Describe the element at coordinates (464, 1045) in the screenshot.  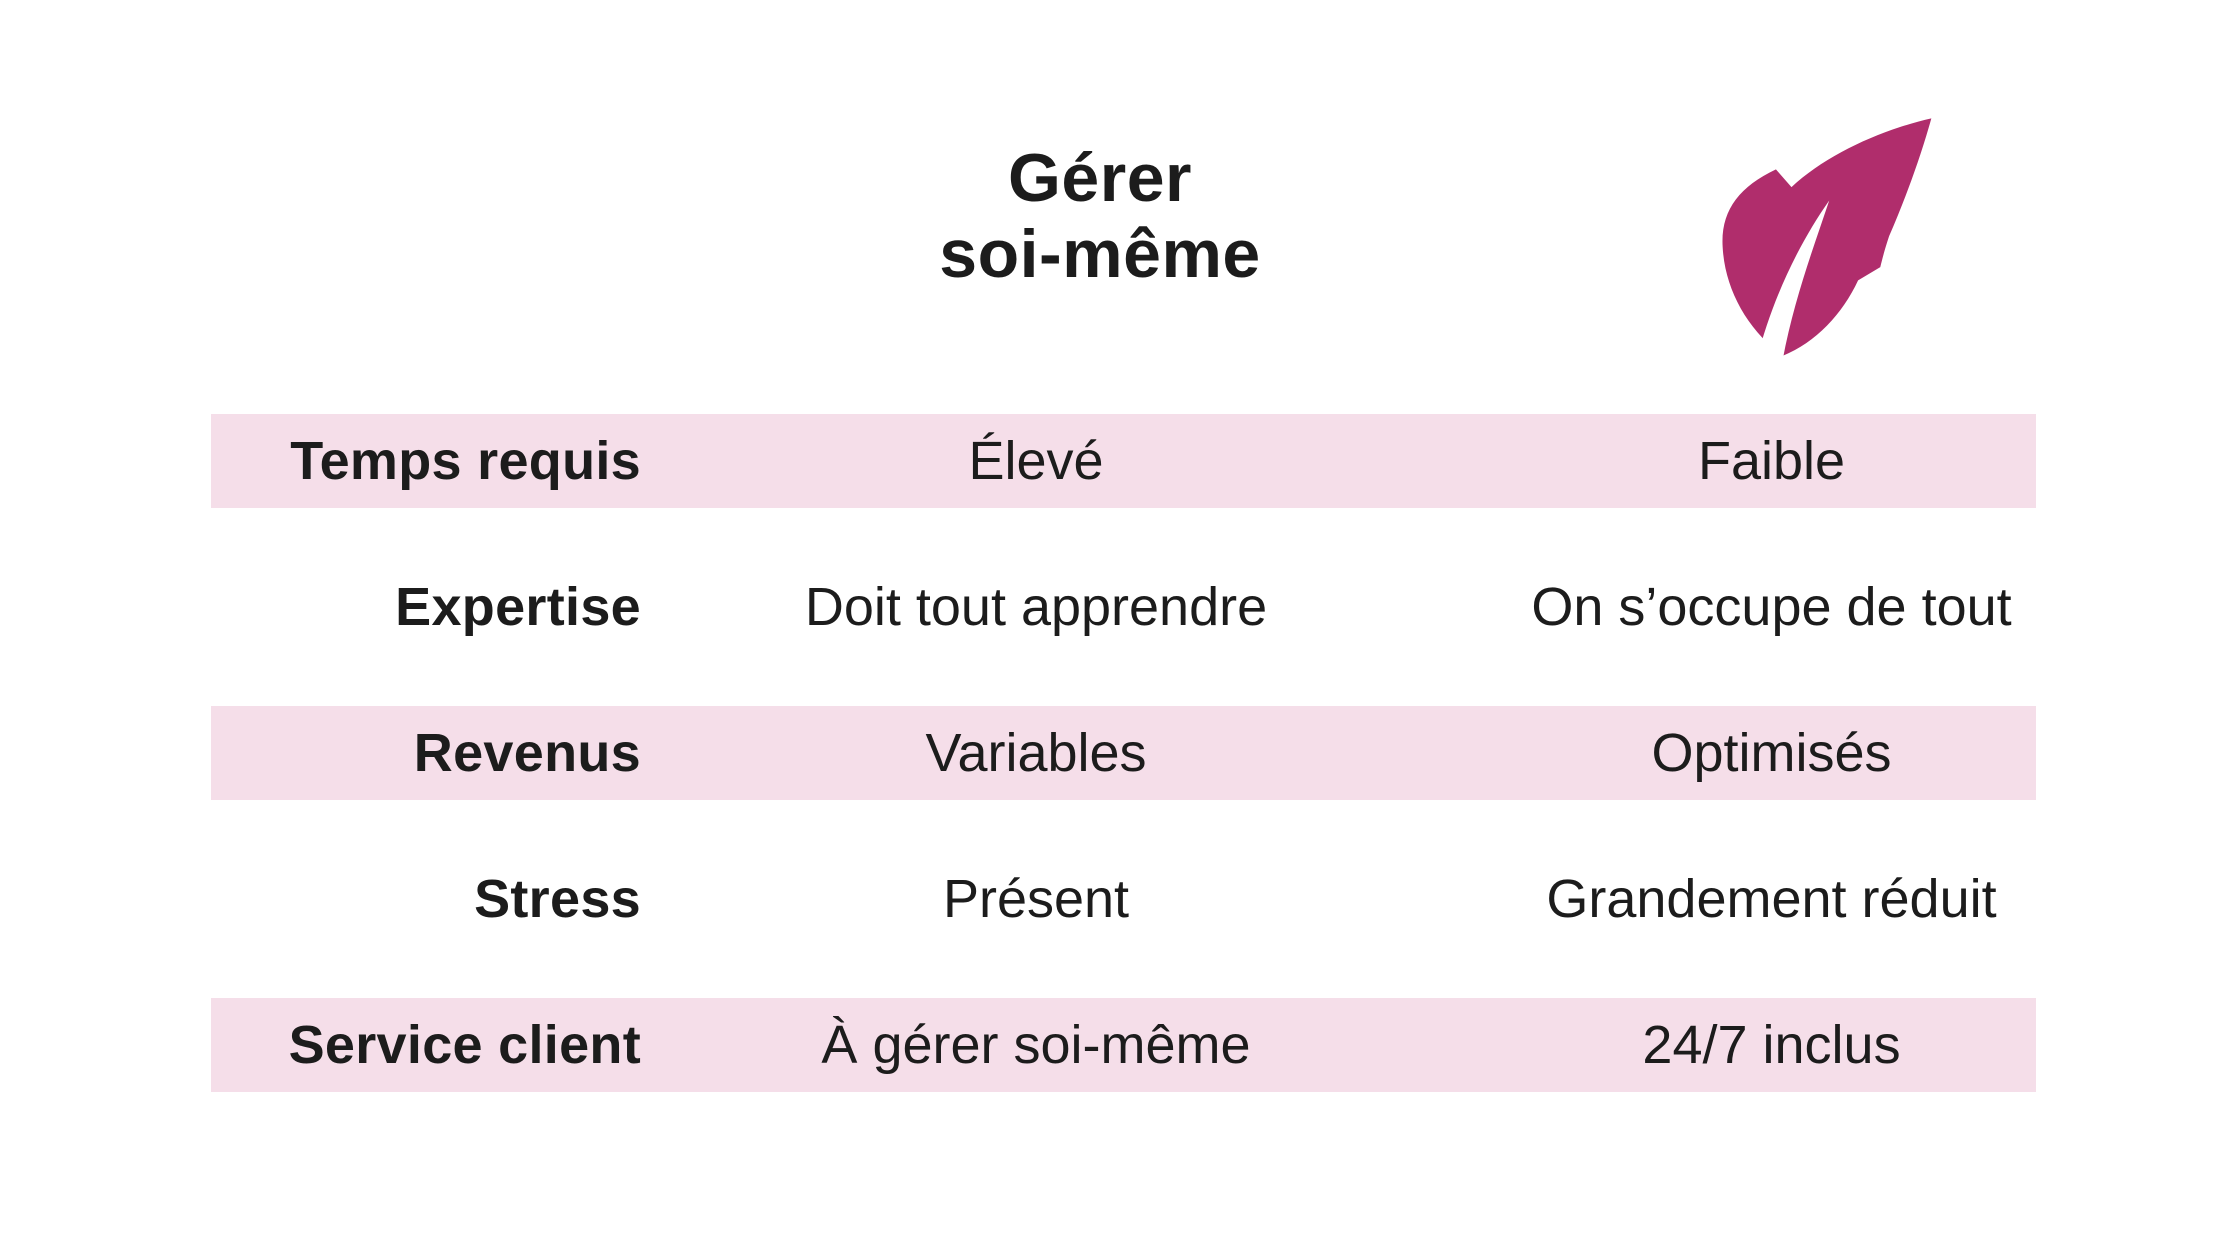
I see `row-label: Service client` at that location.